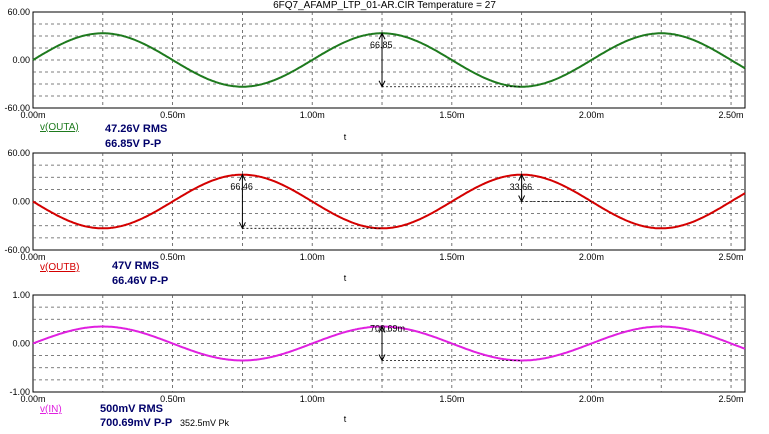  What do you see at coordinates (522, 199) in the screenshot?
I see `arrow-down` at bounding box center [522, 199].